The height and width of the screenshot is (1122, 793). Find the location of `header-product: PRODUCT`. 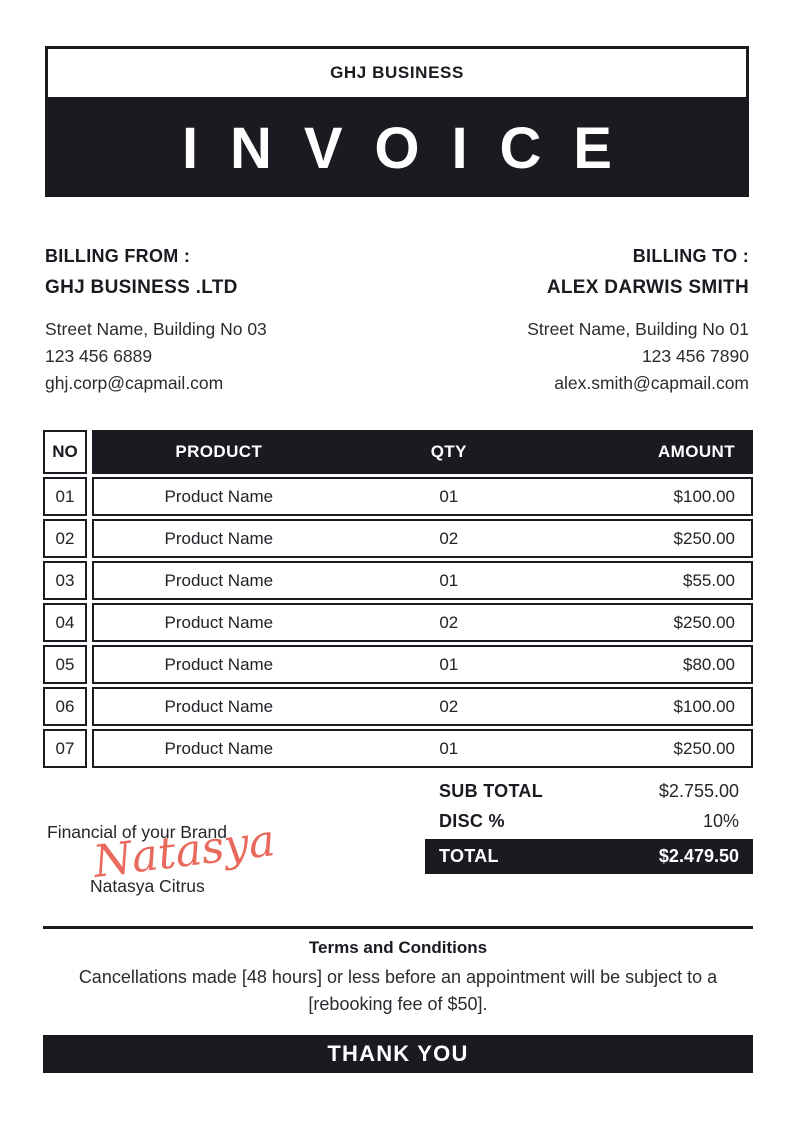

header-product: PRODUCT is located at coordinates (219, 451).